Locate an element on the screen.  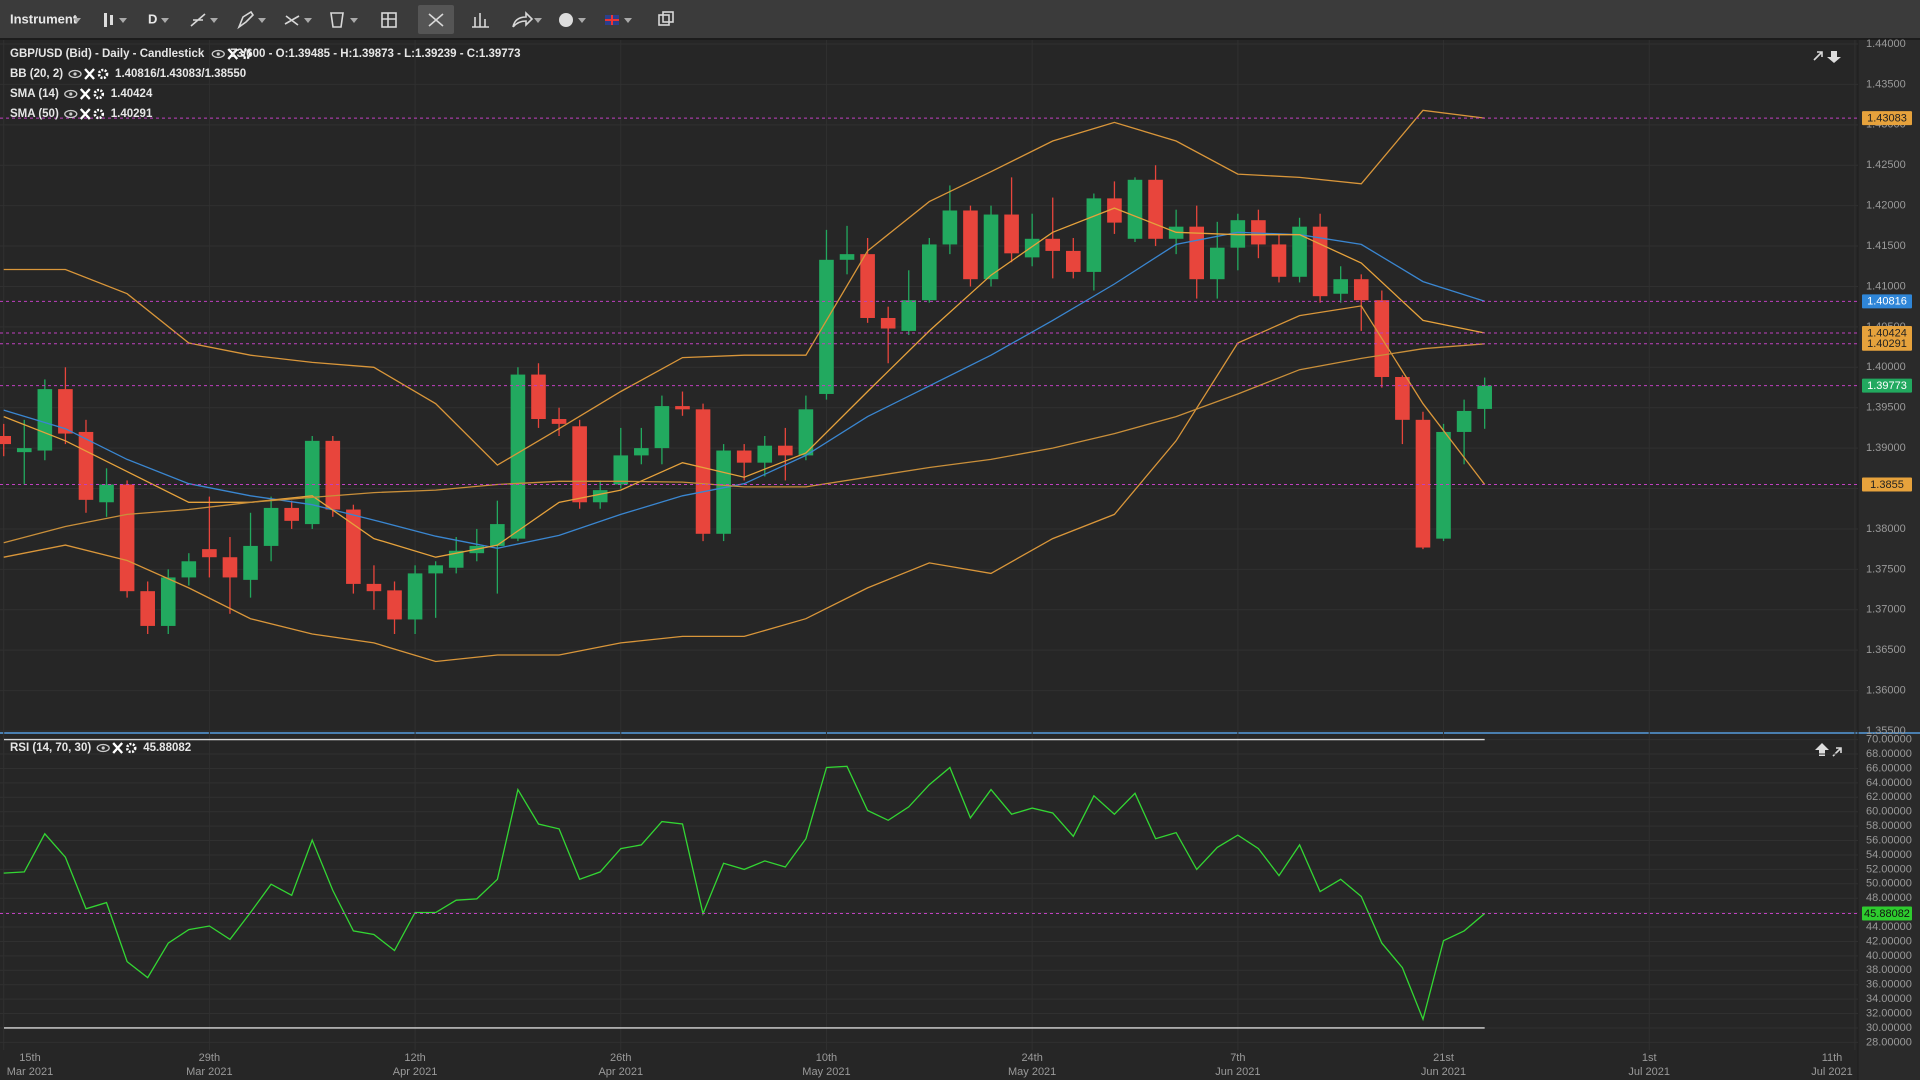
icon-eye-pupil is located at coordinates (71, 94).